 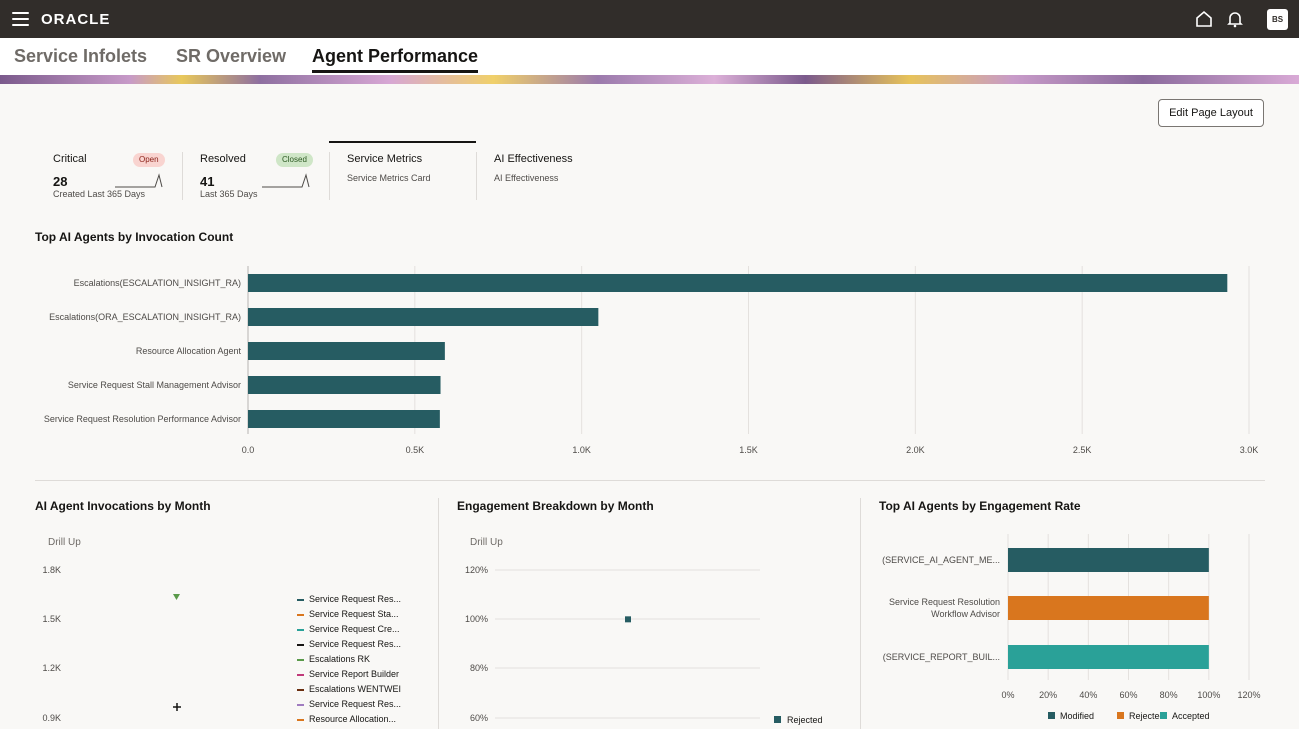 What do you see at coordinates (51, 619) in the screenshot?
I see `y-tick-label: 1.5K` at bounding box center [51, 619].